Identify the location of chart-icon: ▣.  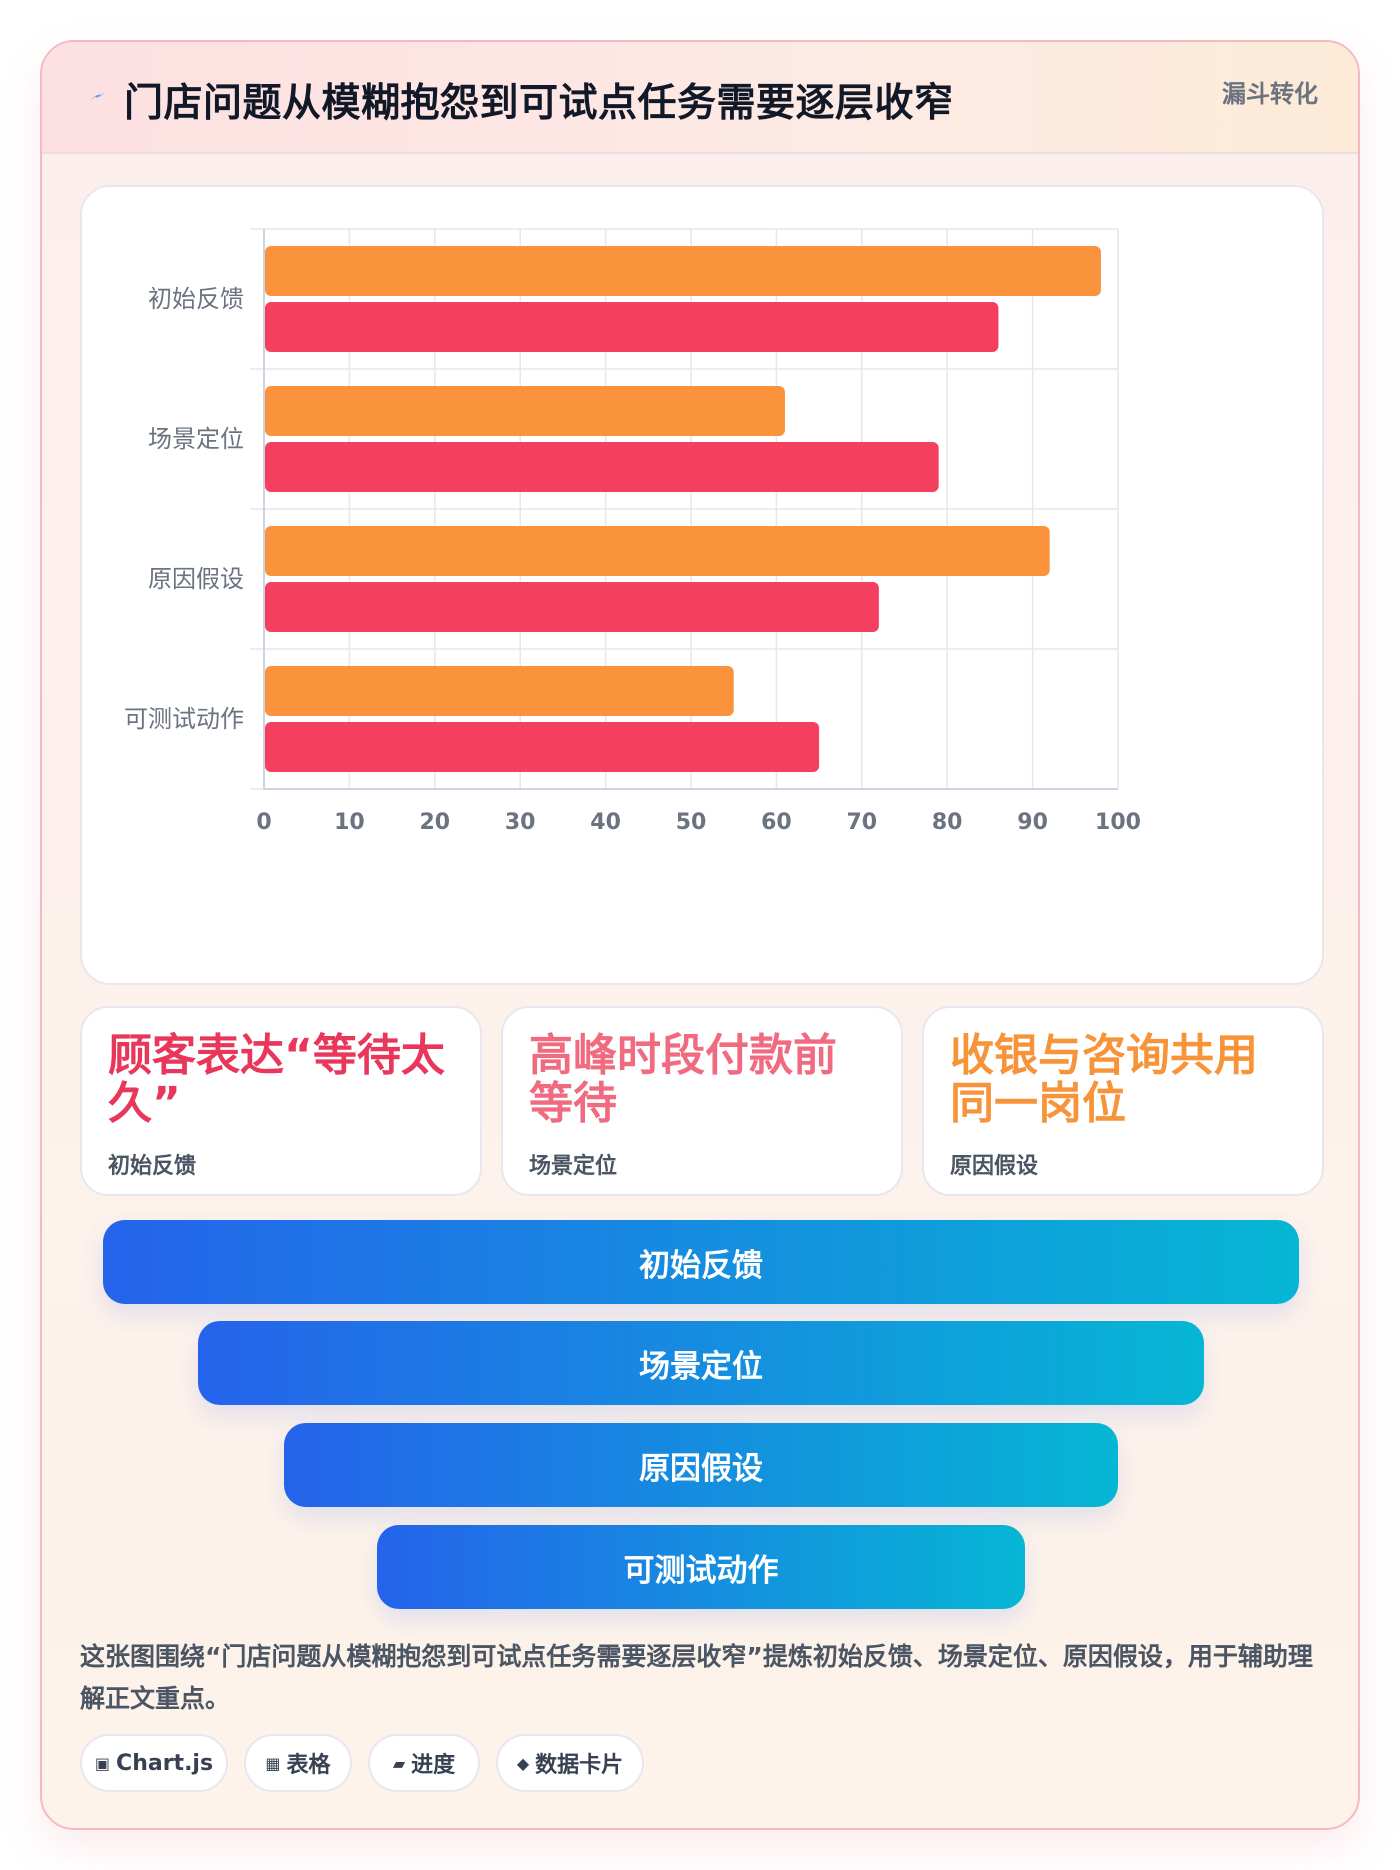
(102, 1763).